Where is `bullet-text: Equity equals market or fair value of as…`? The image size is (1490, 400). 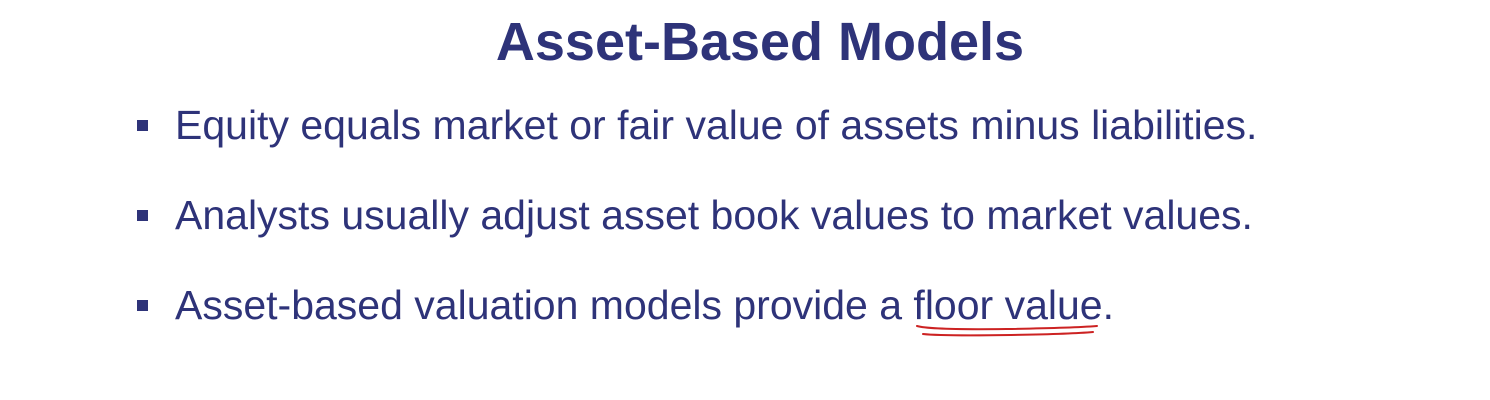
bullet-text: Equity equals market or fair value of as… is located at coordinates (716, 125).